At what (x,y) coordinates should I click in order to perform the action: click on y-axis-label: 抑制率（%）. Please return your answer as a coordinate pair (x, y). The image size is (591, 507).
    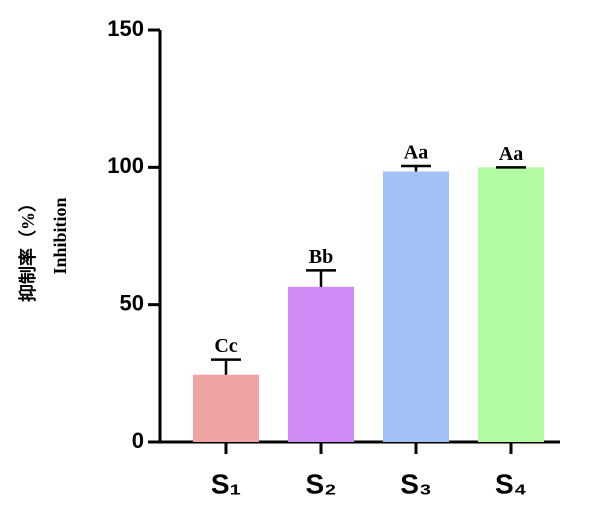
    Looking at the image, I should click on (27, 248).